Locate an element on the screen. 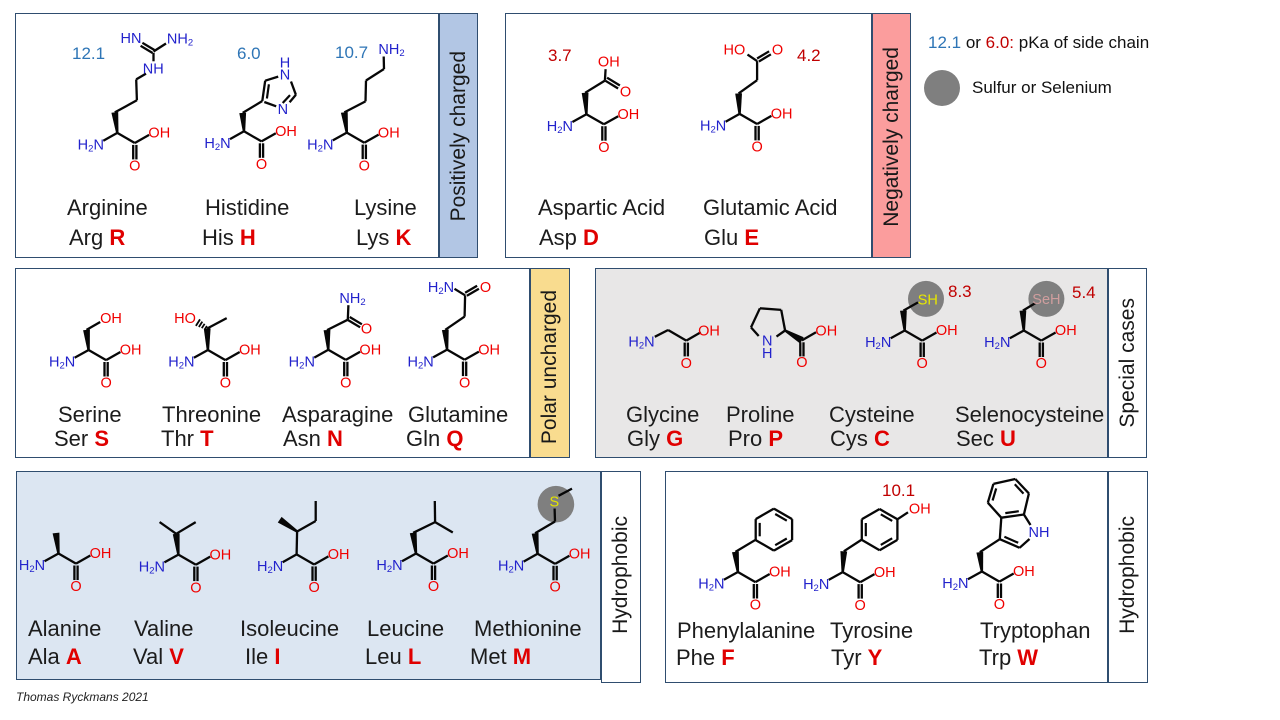  svg-text: SH is located at coordinates (928, 301).